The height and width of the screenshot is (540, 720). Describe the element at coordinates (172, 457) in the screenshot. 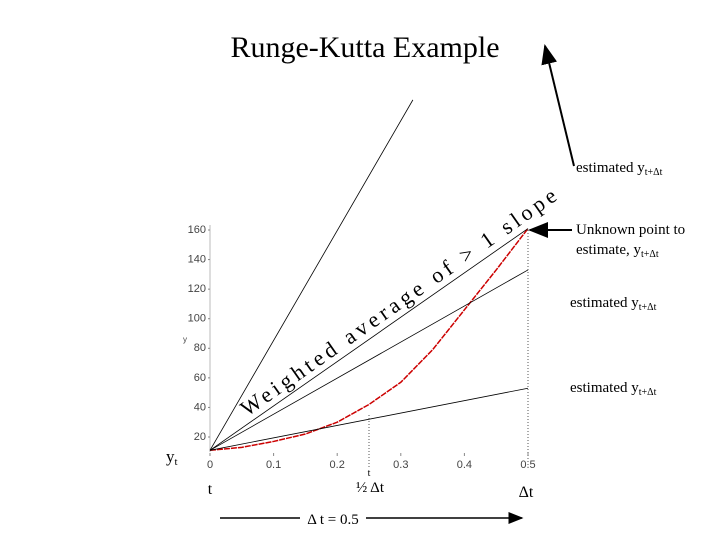

I see `annotation: yt` at that location.